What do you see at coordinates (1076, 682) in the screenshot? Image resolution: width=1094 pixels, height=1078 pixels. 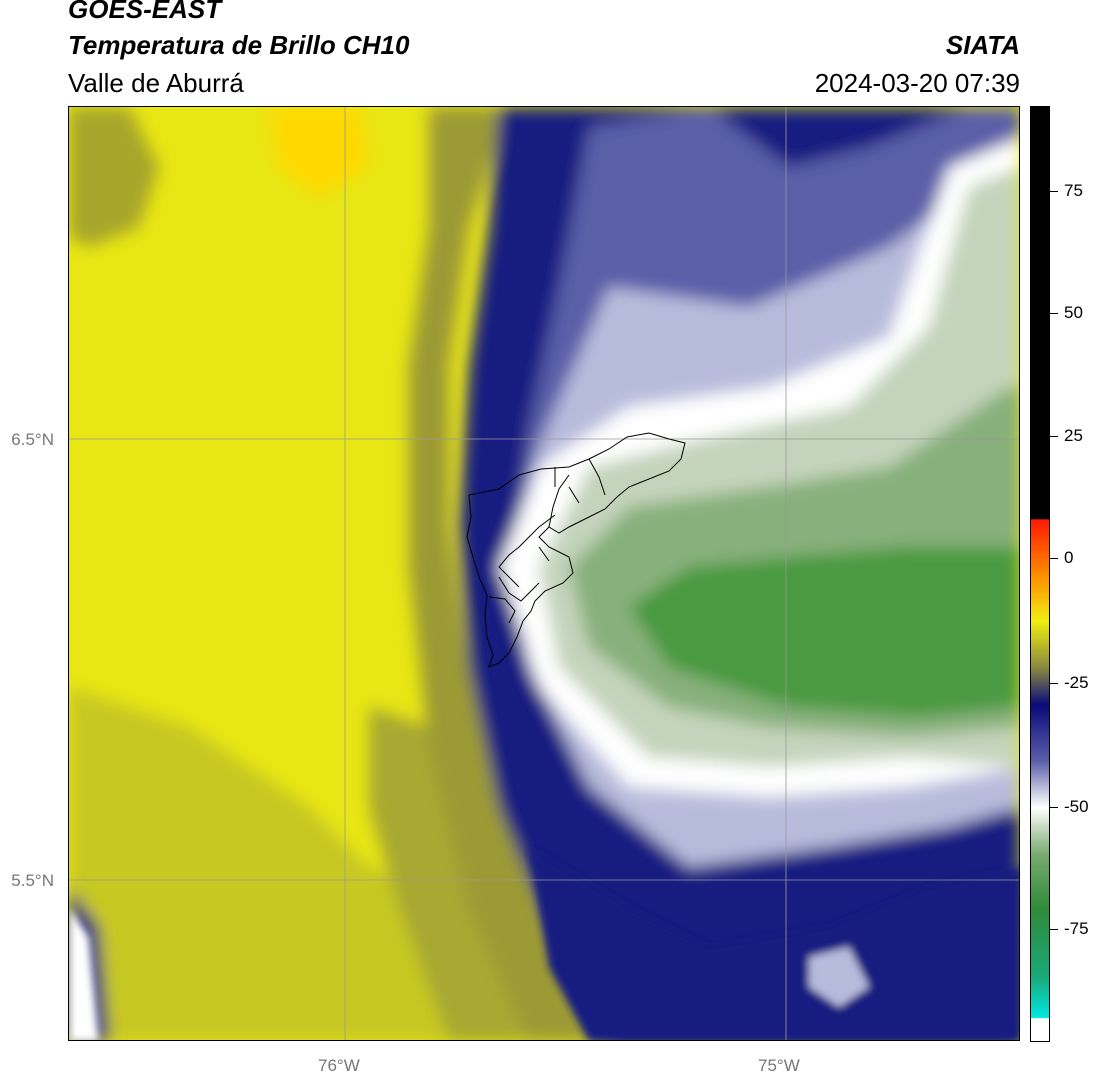 I see `colorbar-label-minus-25: -25` at bounding box center [1076, 682].